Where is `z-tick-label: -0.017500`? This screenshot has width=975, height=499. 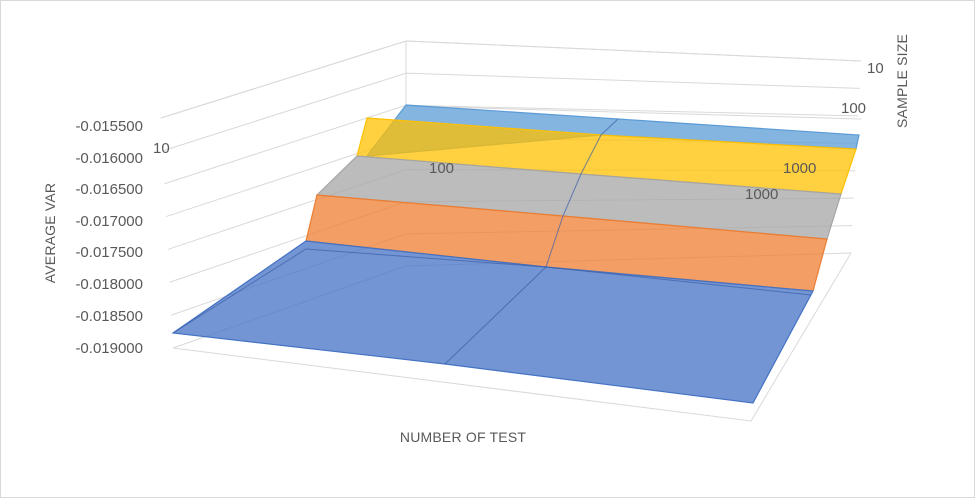 z-tick-label: -0.017500 is located at coordinates (109, 252).